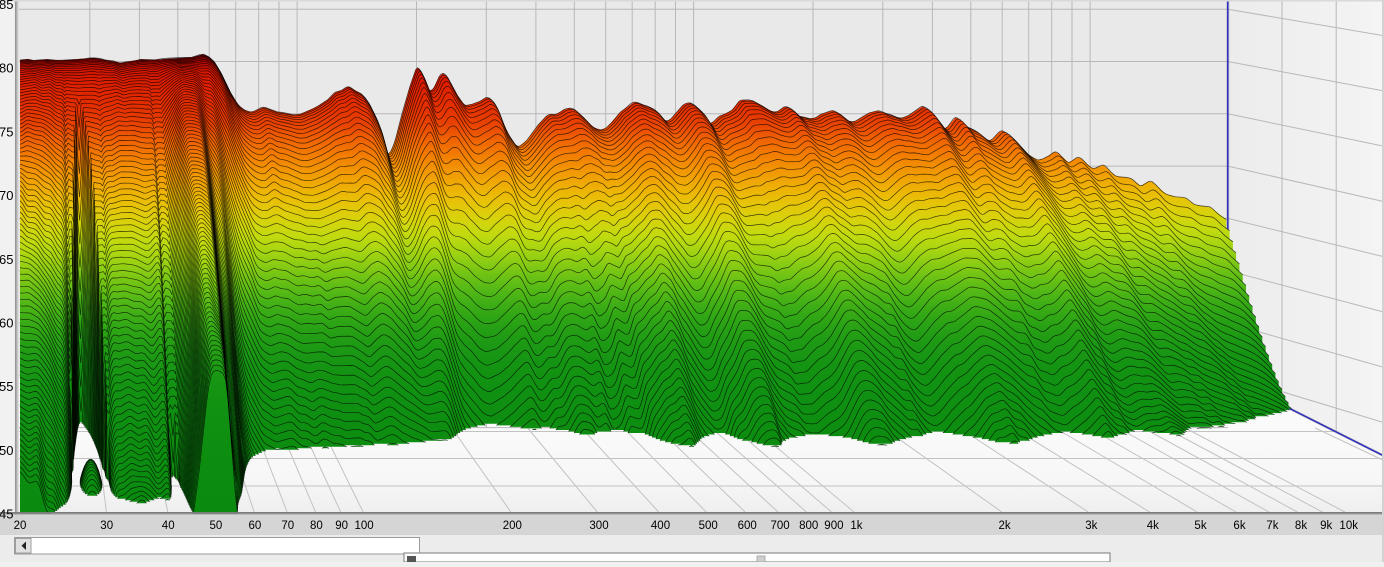 The width and height of the screenshot is (1384, 567). What do you see at coordinates (7, 386) in the screenshot?
I see `svg-text: 55` at bounding box center [7, 386].